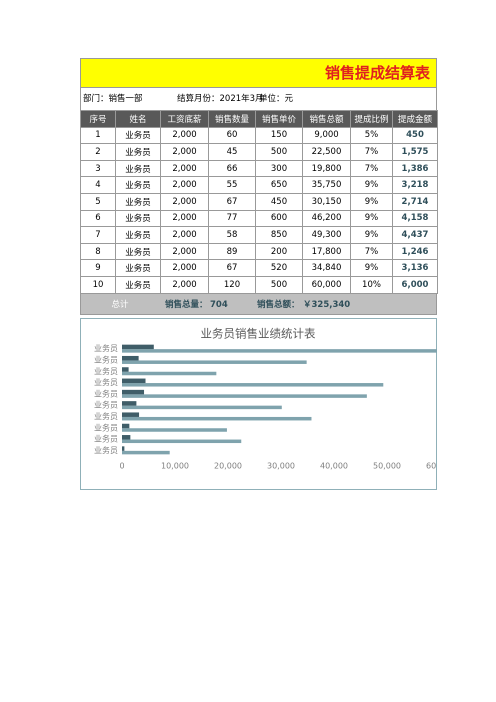  I want to click on table-cell: 77, so click(232, 218).